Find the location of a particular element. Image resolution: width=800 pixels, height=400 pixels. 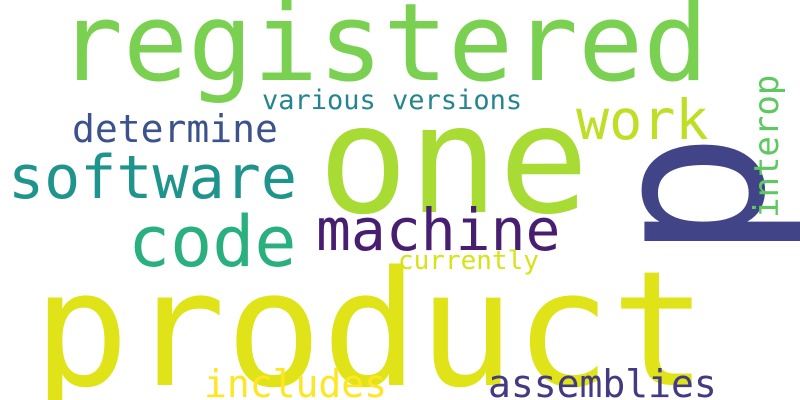

word-work: work is located at coordinates (642, 120).